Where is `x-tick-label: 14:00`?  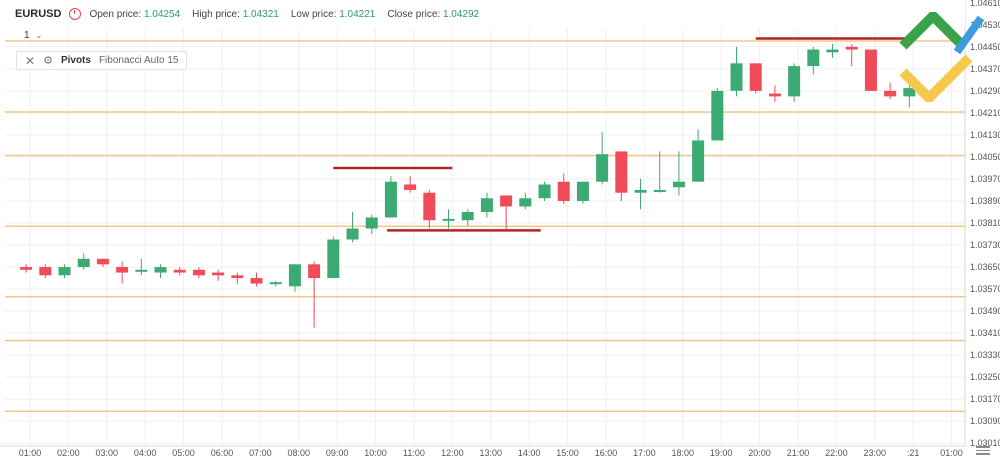 x-tick-label: 14:00 is located at coordinates (529, 453).